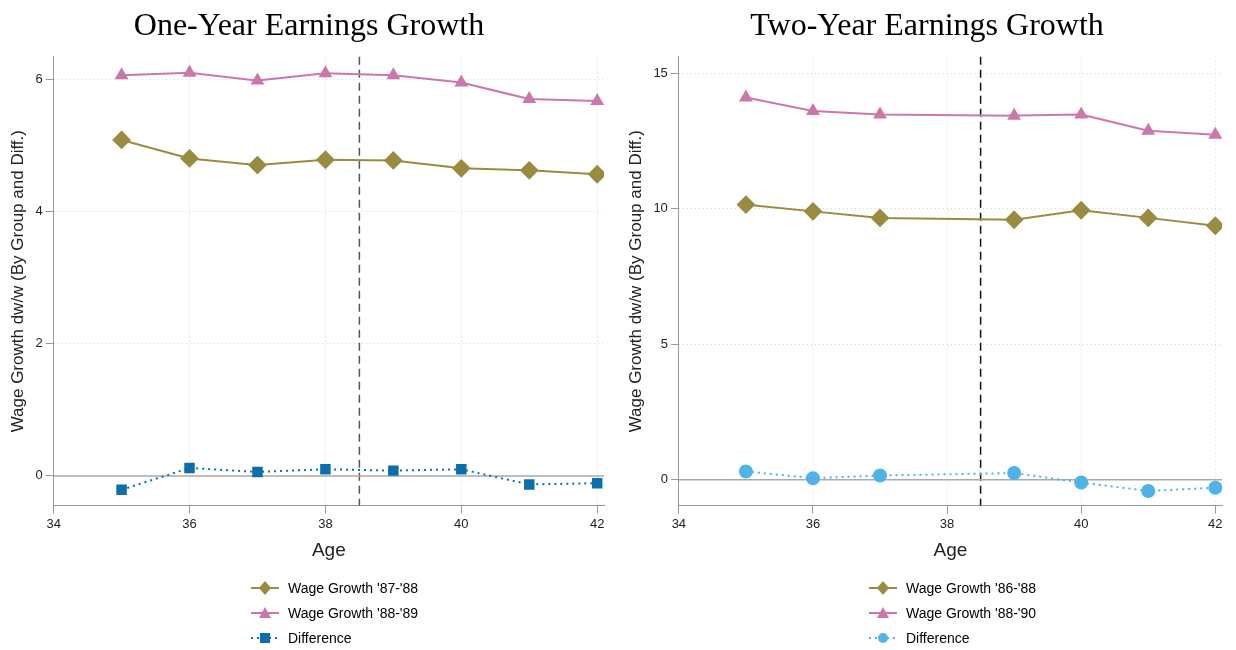  I want to click on legend-label: Wage Growth '88-'90, so click(971, 612).